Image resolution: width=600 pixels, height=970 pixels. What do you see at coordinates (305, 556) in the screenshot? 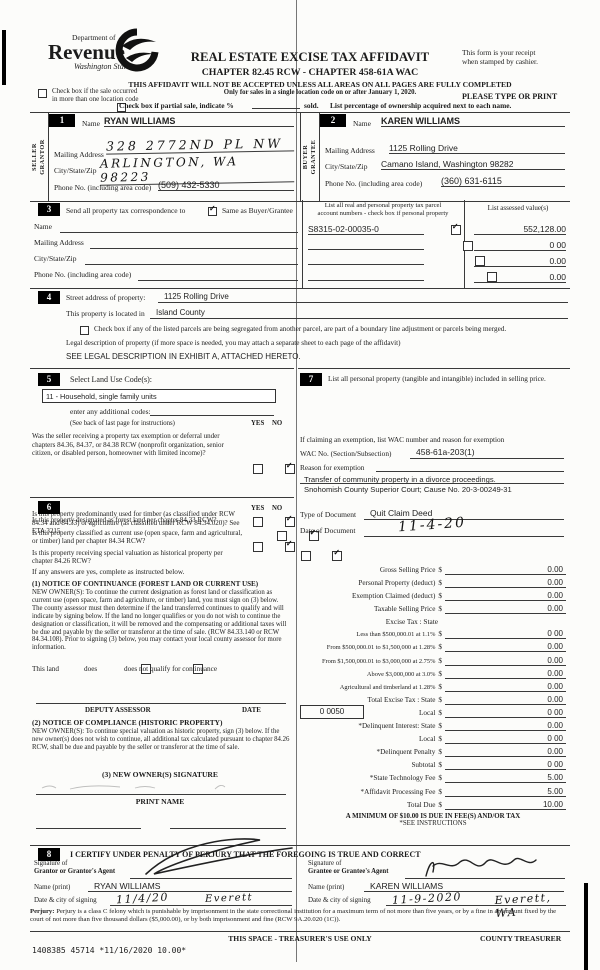
I see `s6-q3-yes-checkbox` at bounding box center [305, 556].